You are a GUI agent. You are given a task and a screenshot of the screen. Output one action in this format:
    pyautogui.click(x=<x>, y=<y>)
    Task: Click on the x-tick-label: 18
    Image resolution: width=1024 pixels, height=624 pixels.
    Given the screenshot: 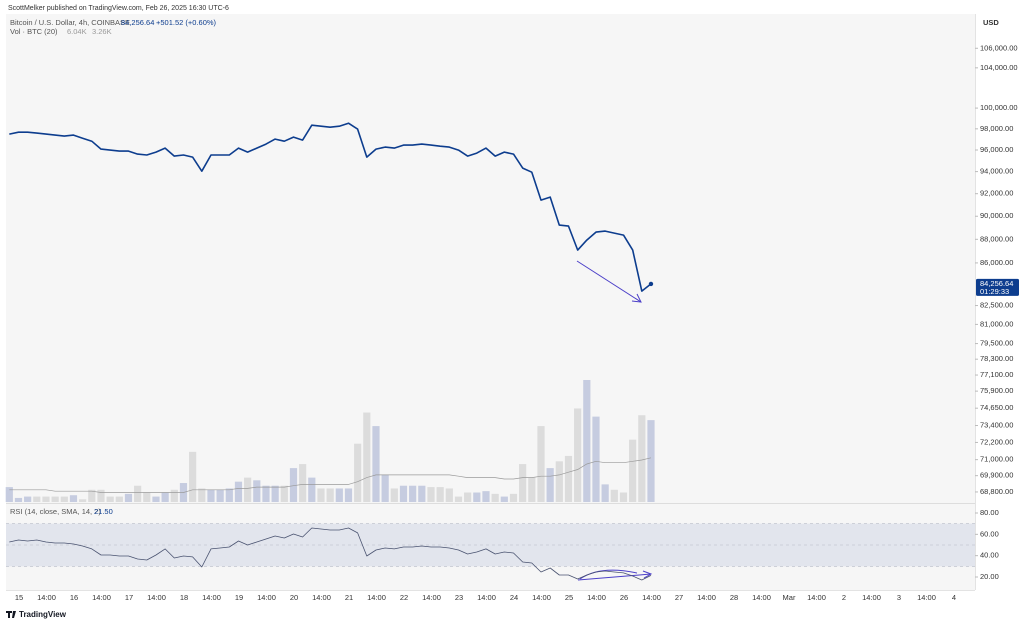 What is the action you would take?
    pyautogui.click(x=184, y=597)
    